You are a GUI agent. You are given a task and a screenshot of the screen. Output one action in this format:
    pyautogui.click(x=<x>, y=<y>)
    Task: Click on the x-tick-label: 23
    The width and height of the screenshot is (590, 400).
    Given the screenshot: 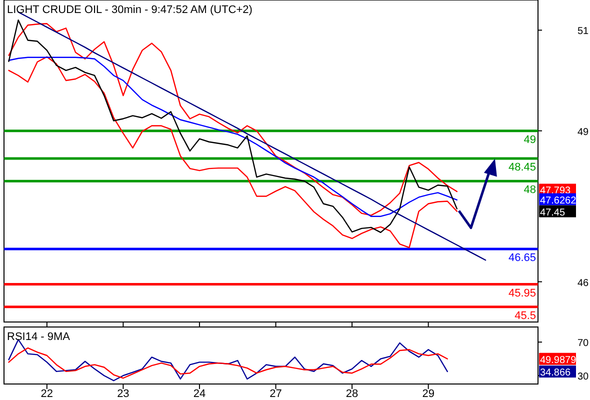 What is the action you would take?
    pyautogui.click(x=123, y=394)
    